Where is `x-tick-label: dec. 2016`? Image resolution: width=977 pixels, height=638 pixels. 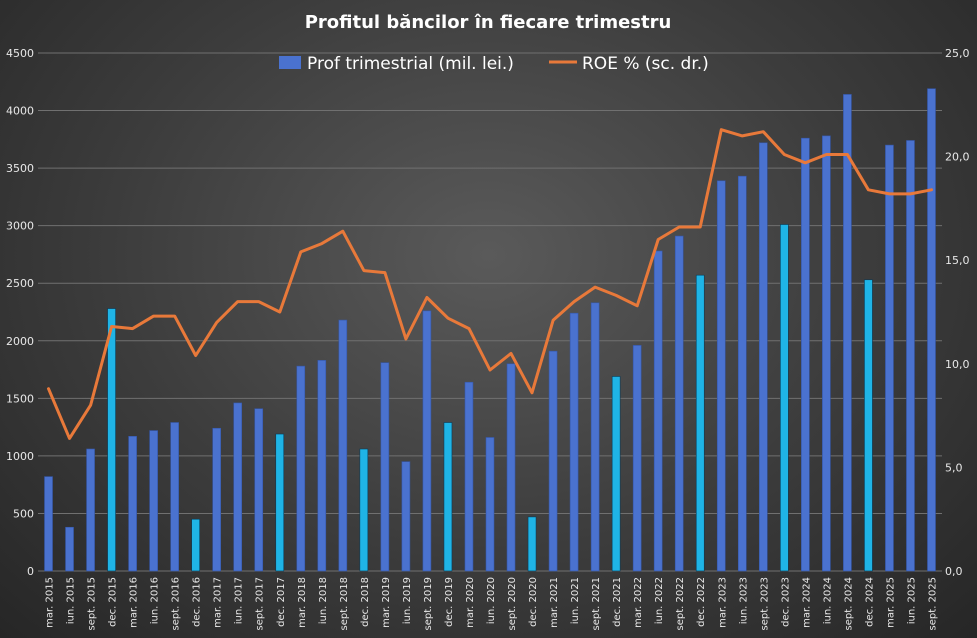 x-tick-label: dec. 2016 is located at coordinates (197, 602).